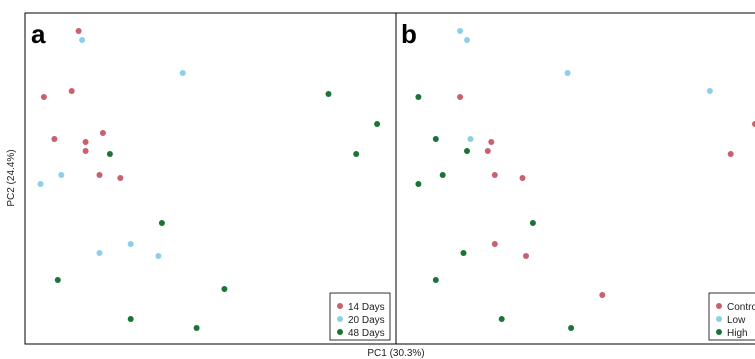  Describe the element at coordinates (395, 353) in the screenshot. I see `x-axis-label: PC1 (30.3%)` at that location.